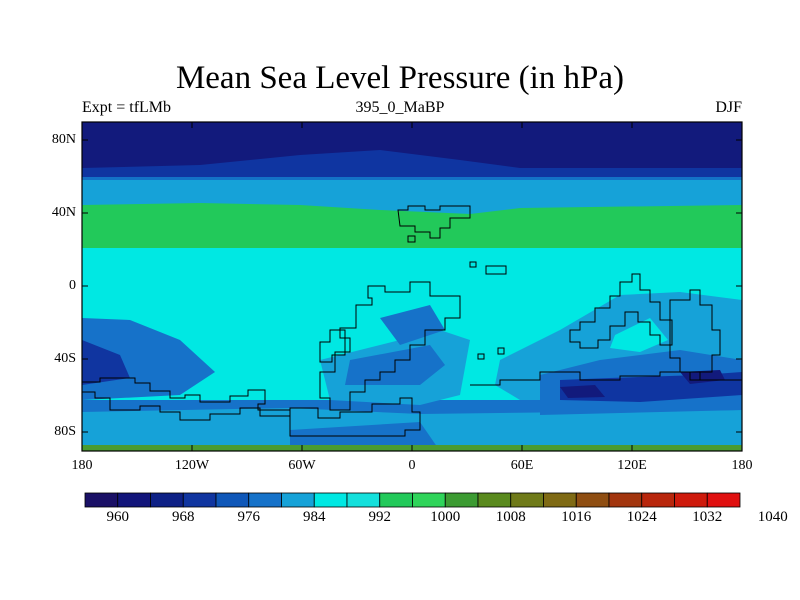  Describe the element at coordinates (183, 517) in the screenshot. I see `colorbar-label: 968` at that location.